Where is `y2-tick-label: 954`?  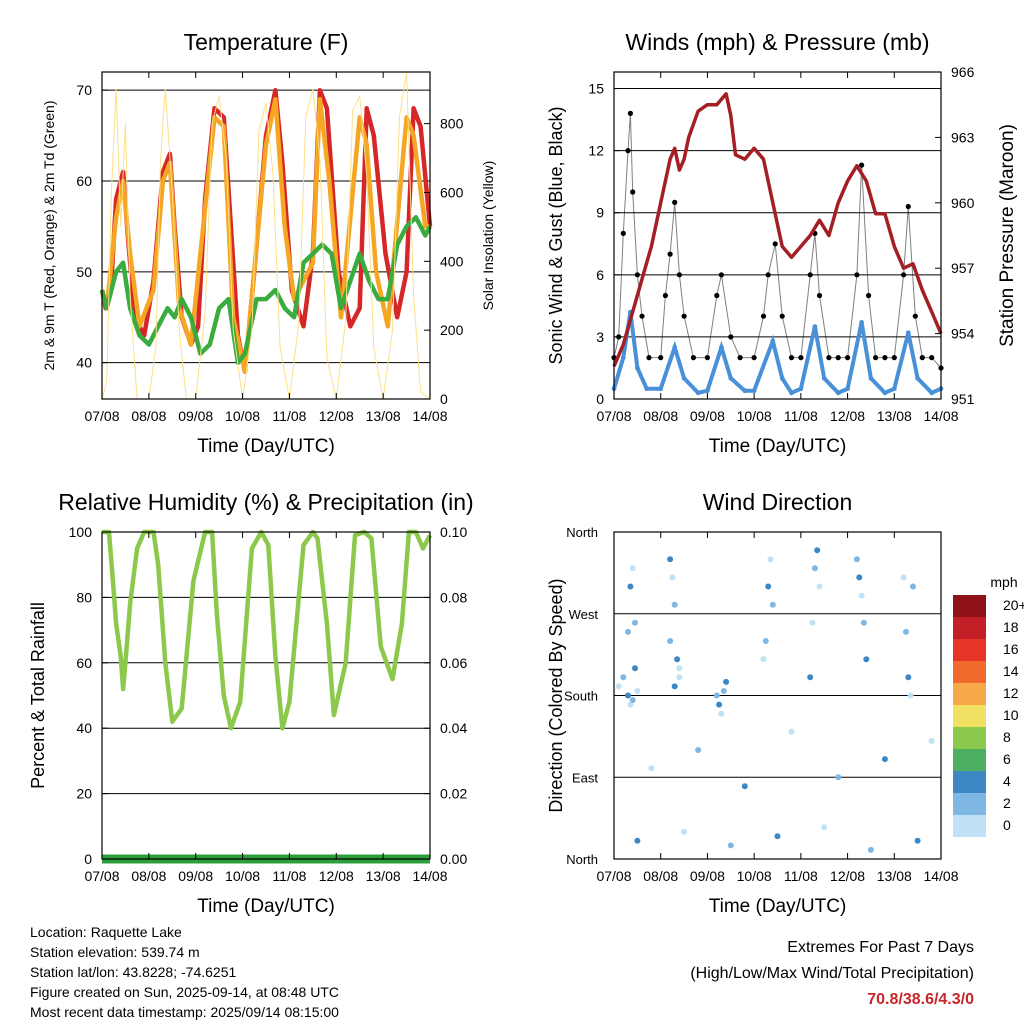
y2-tick-label: 954 is located at coordinates (963, 334).